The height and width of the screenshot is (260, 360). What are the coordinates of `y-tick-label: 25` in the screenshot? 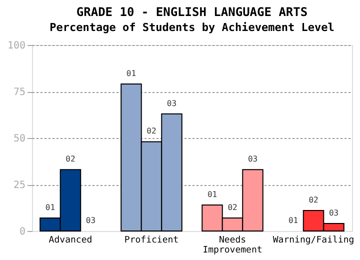 It's located at (19, 185).